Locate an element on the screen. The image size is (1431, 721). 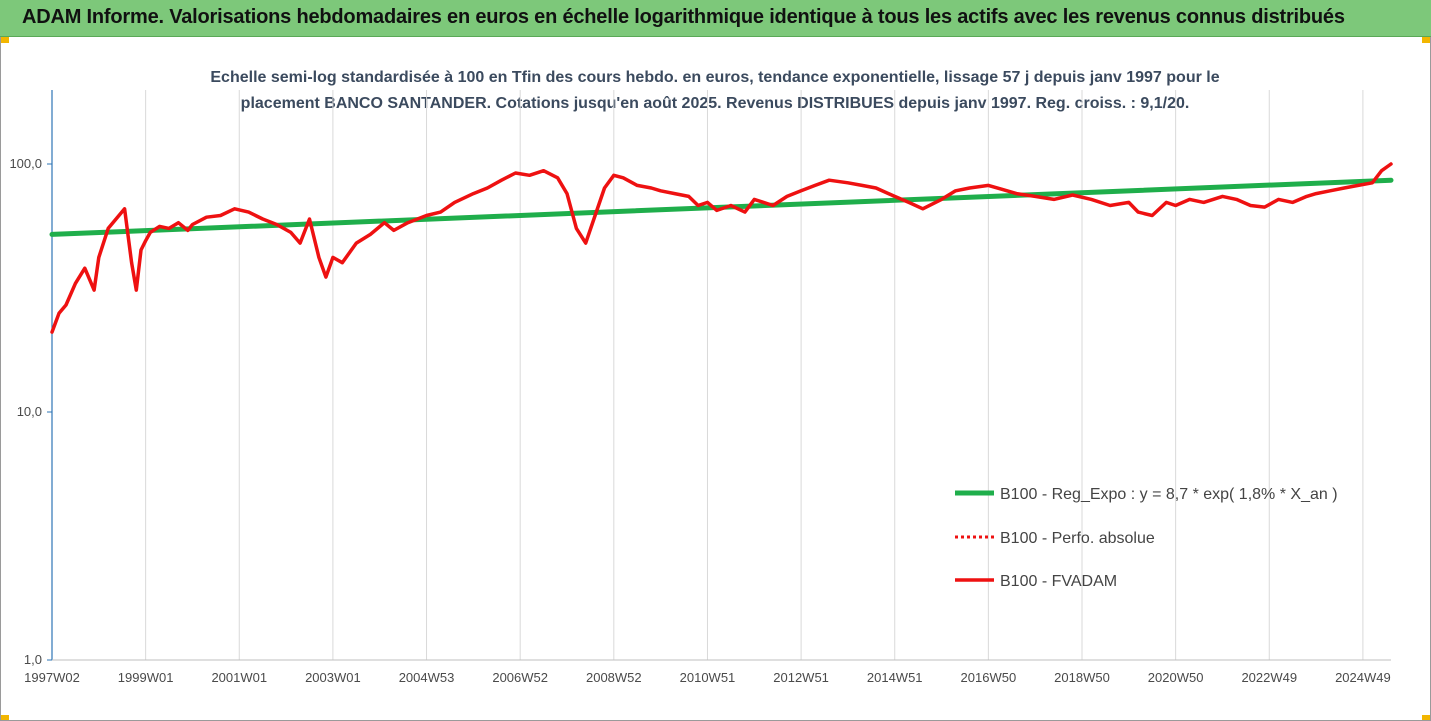
x-tick-label: 2001W01 is located at coordinates (239, 677).